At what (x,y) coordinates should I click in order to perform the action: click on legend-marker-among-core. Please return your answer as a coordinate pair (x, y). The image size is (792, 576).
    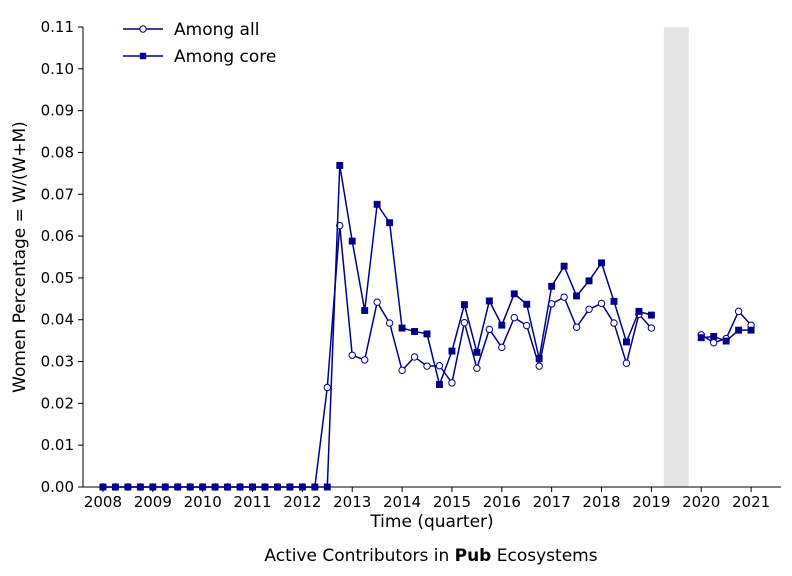
    Looking at the image, I should click on (143, 56).